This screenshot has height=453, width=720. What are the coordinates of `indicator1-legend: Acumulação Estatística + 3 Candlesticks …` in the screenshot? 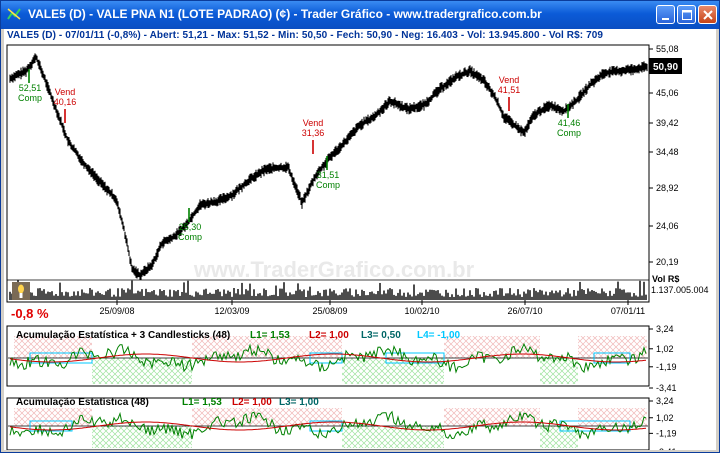 It's located at (238, 335).